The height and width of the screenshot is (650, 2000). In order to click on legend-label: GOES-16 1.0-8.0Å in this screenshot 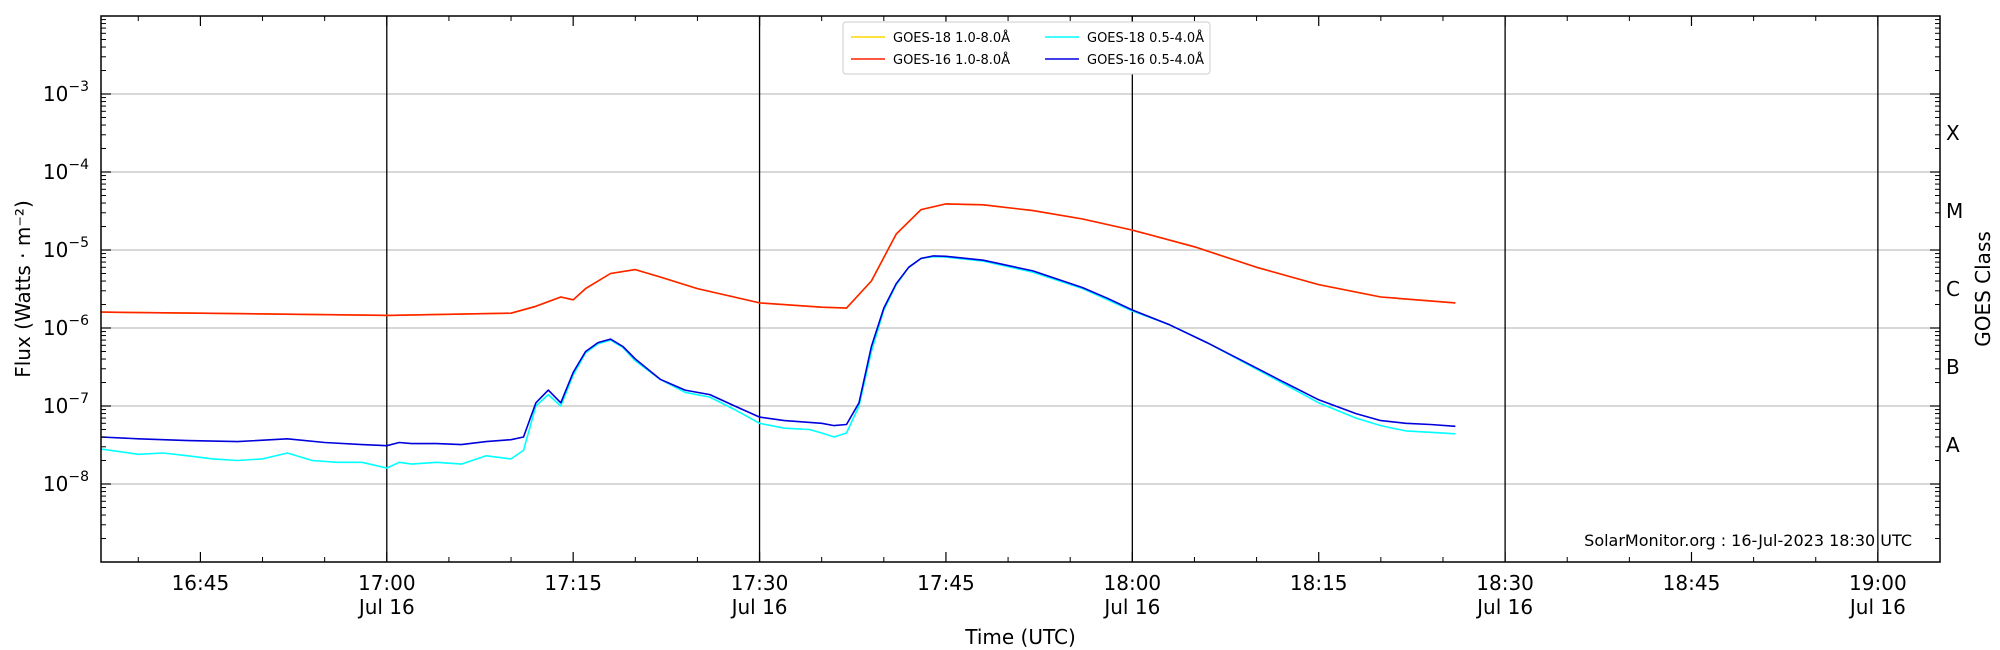, I will do `click(951, 60)`.